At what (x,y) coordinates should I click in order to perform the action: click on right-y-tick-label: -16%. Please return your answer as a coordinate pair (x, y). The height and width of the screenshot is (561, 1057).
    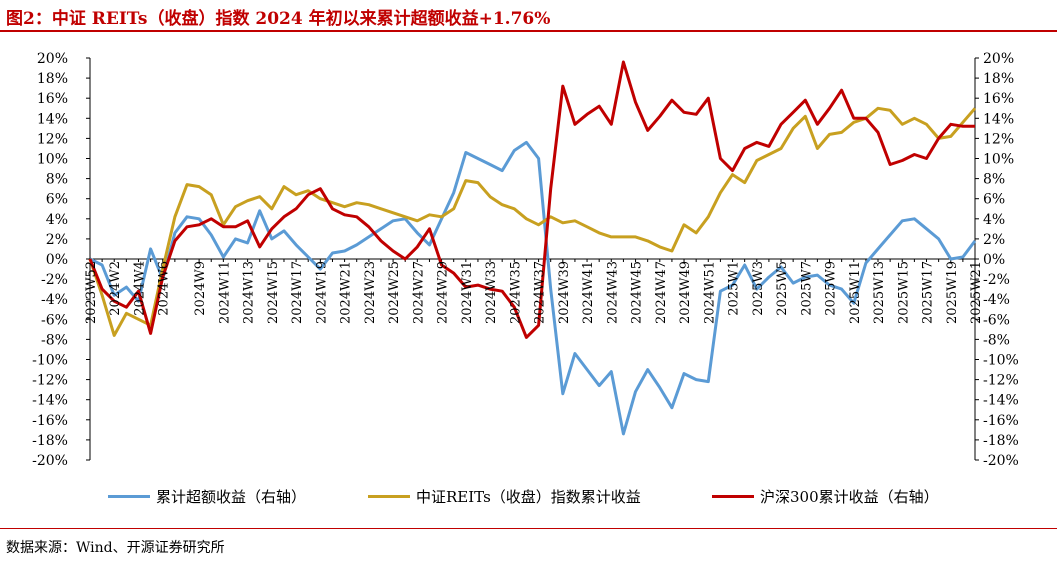
    Looking at the image, I should click on (1001, 421).